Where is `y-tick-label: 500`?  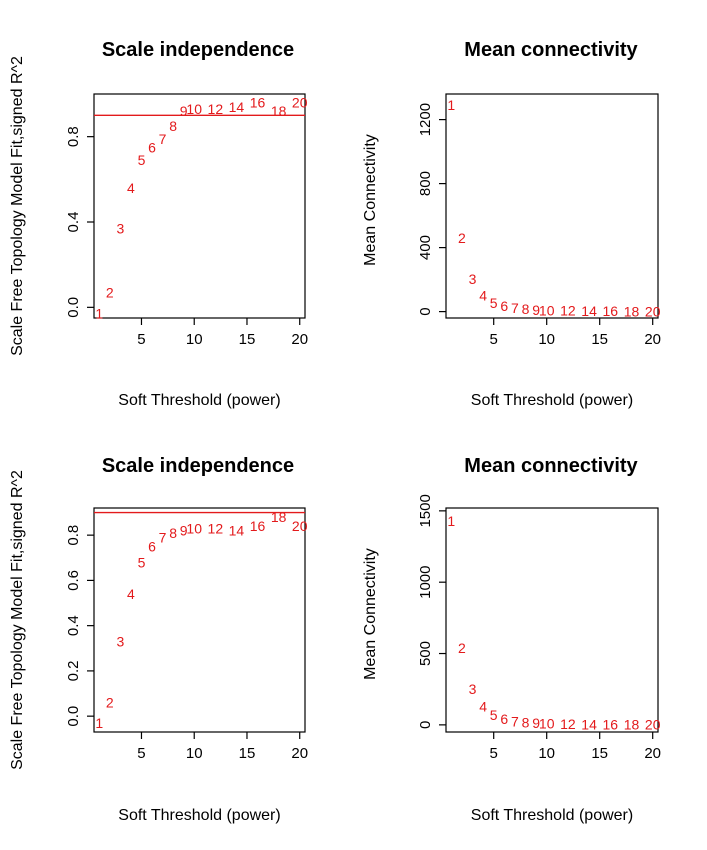
y-tick-label: 500 is located at coordinates (425, 653).